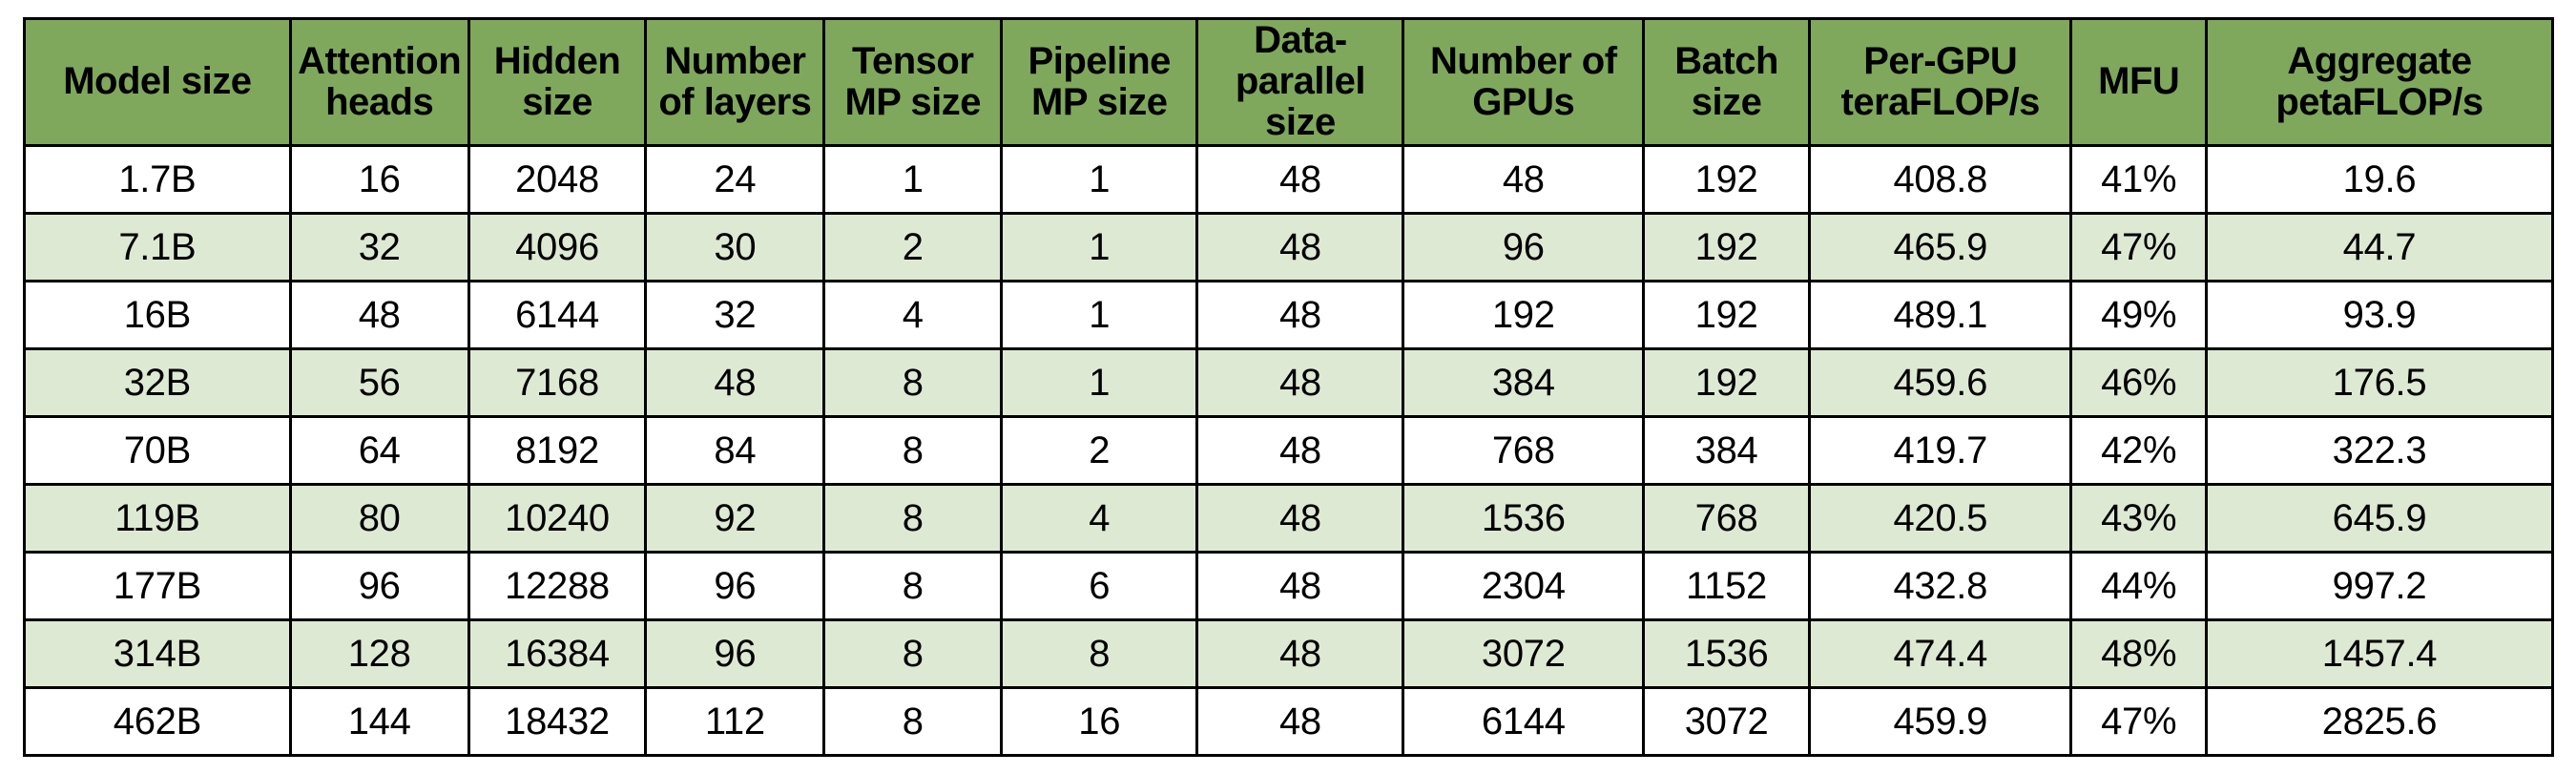  I want to click on cell-model-size: 16B, so click(157, 314).